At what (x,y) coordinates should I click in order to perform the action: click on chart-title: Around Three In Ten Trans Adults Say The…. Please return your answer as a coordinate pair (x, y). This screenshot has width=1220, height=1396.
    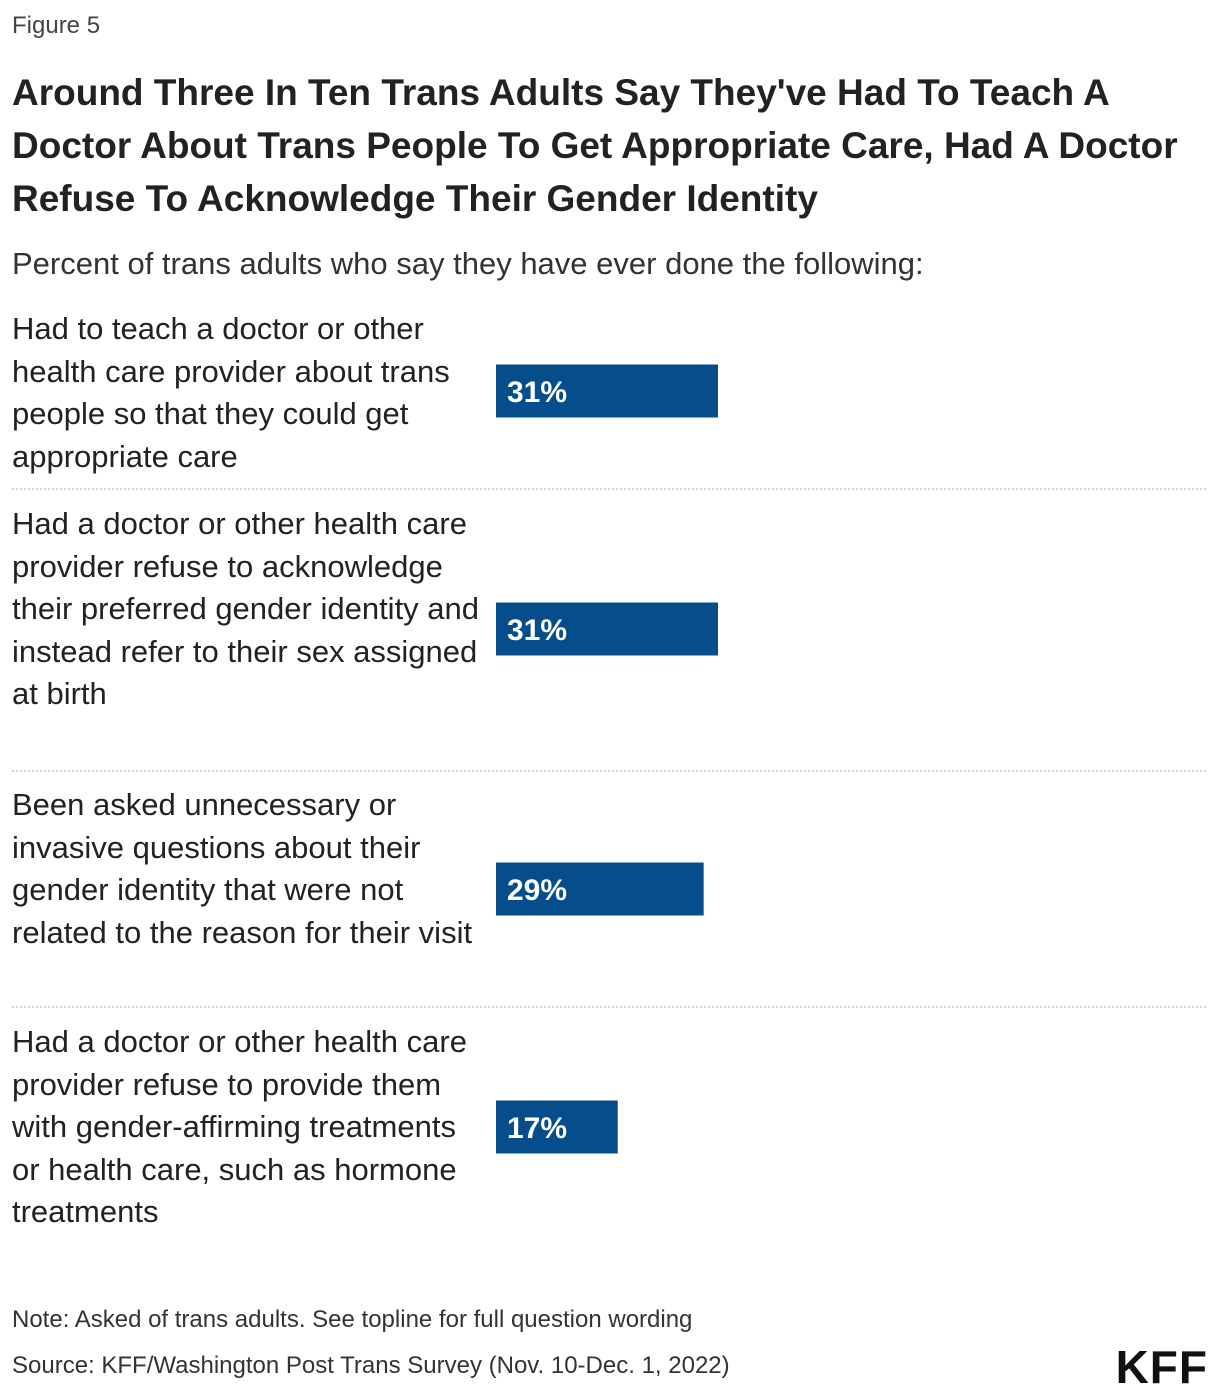
    Looking at the image, I should click on (595, 145).